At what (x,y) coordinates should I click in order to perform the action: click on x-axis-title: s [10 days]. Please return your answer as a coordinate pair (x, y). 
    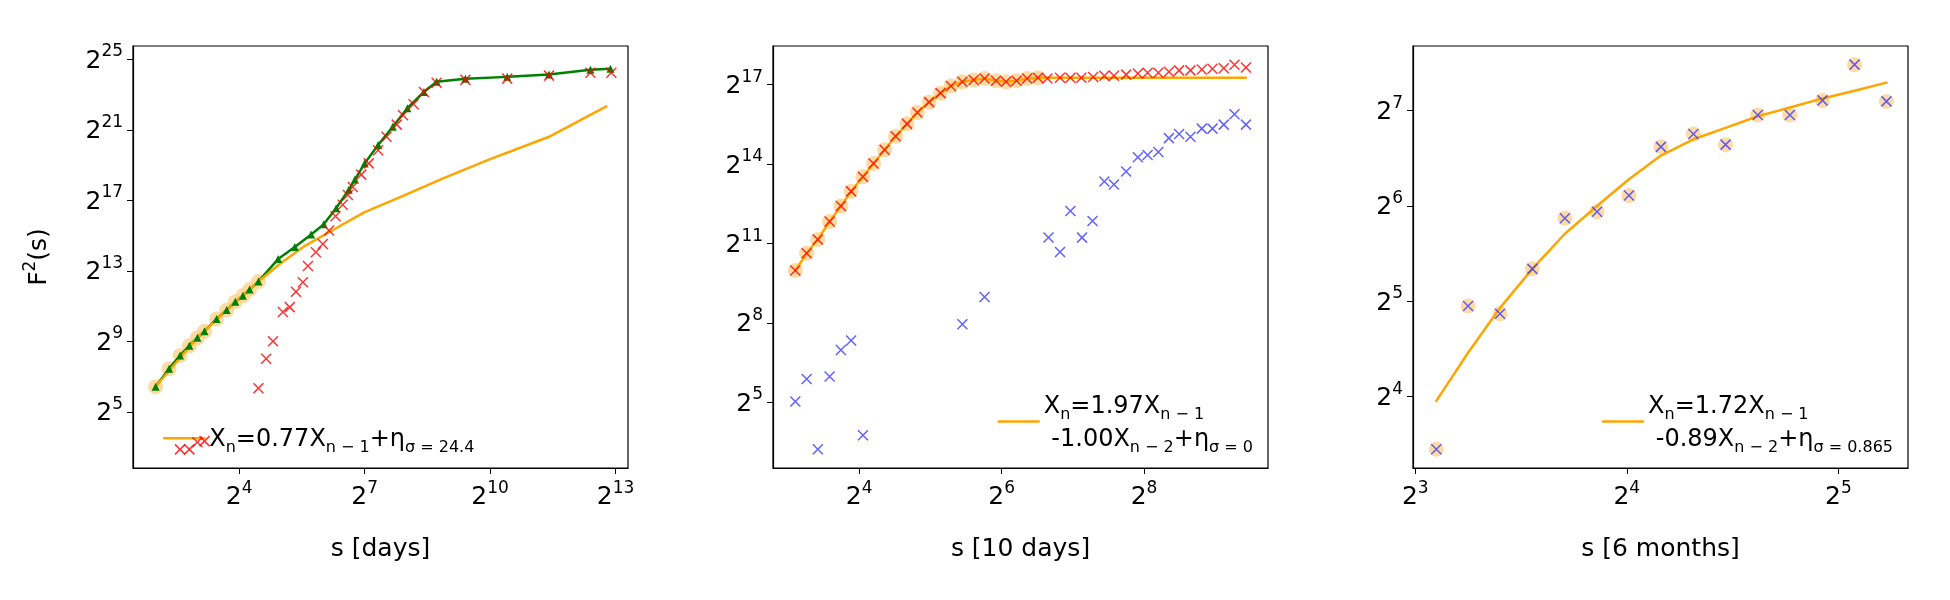
    Looking at the image, I should click on (1020, 547).